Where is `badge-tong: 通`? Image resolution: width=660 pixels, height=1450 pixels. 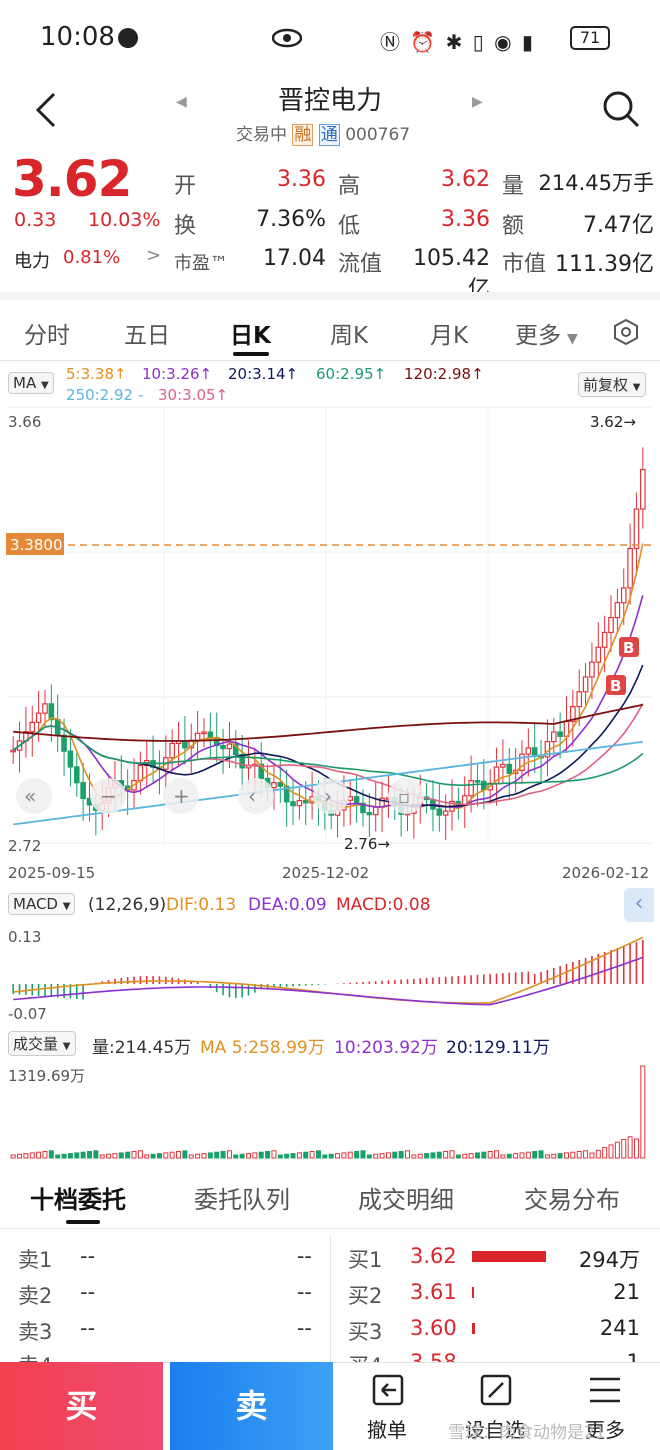
badge-tong: 通 is located at coordinates (329, 135).